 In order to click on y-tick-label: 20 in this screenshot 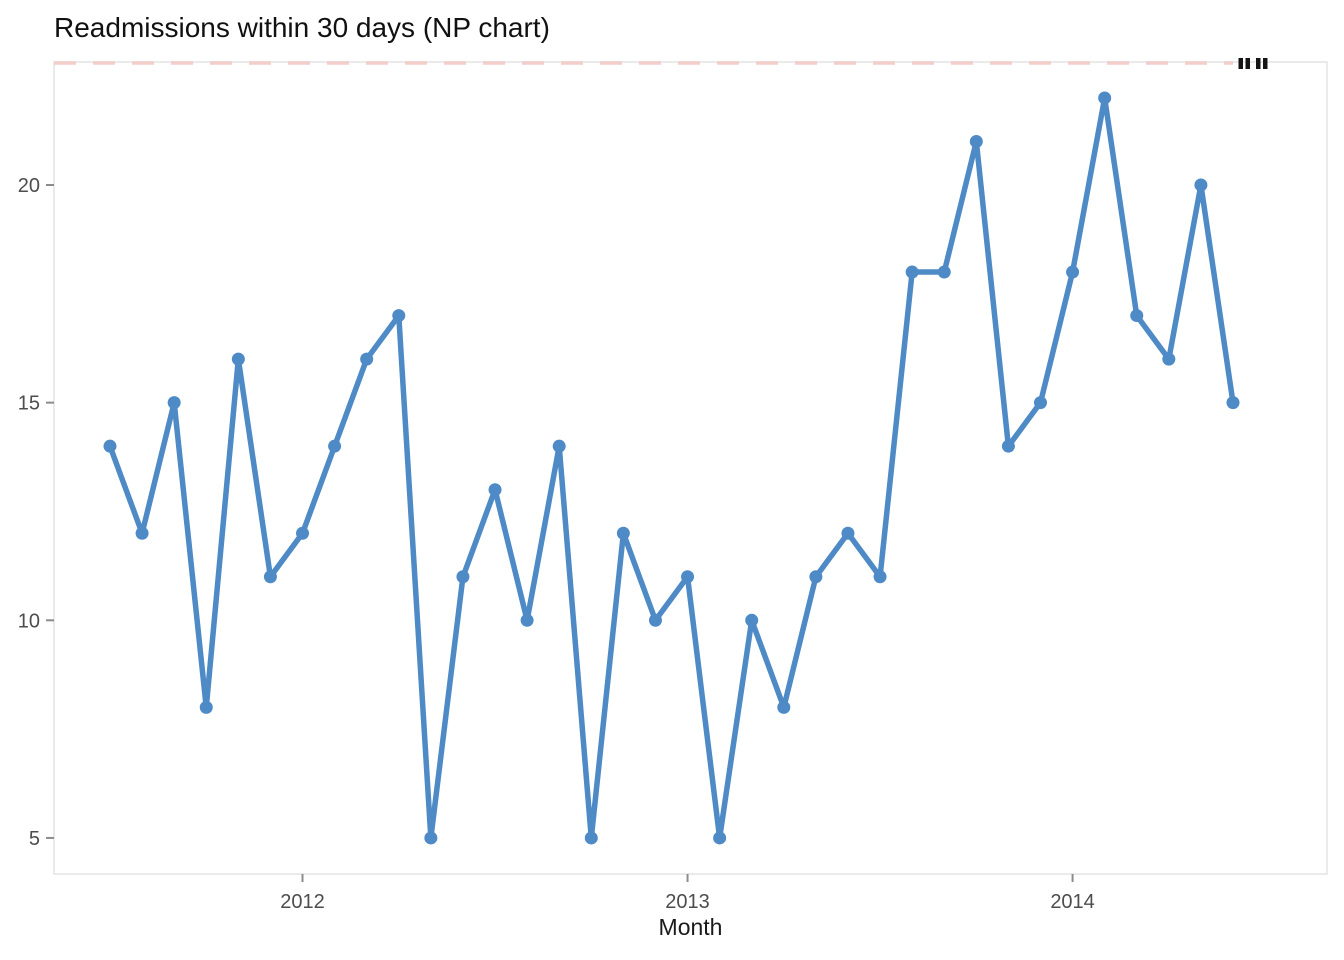, I will do `click(29, 186)`.